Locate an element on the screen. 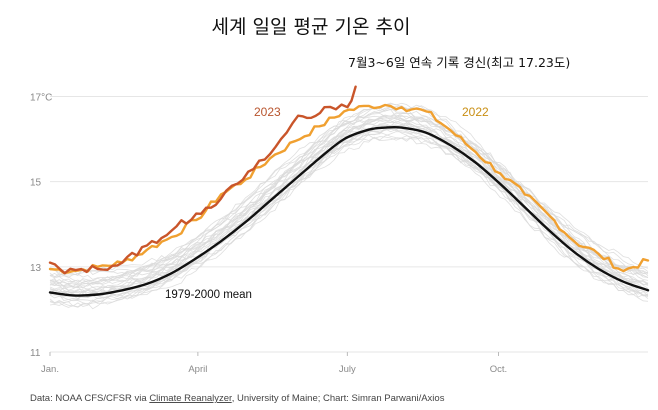 The height and width of the screenshot is (410, 658). y-tick-label: 17°C is located at coordinates (41, 98).